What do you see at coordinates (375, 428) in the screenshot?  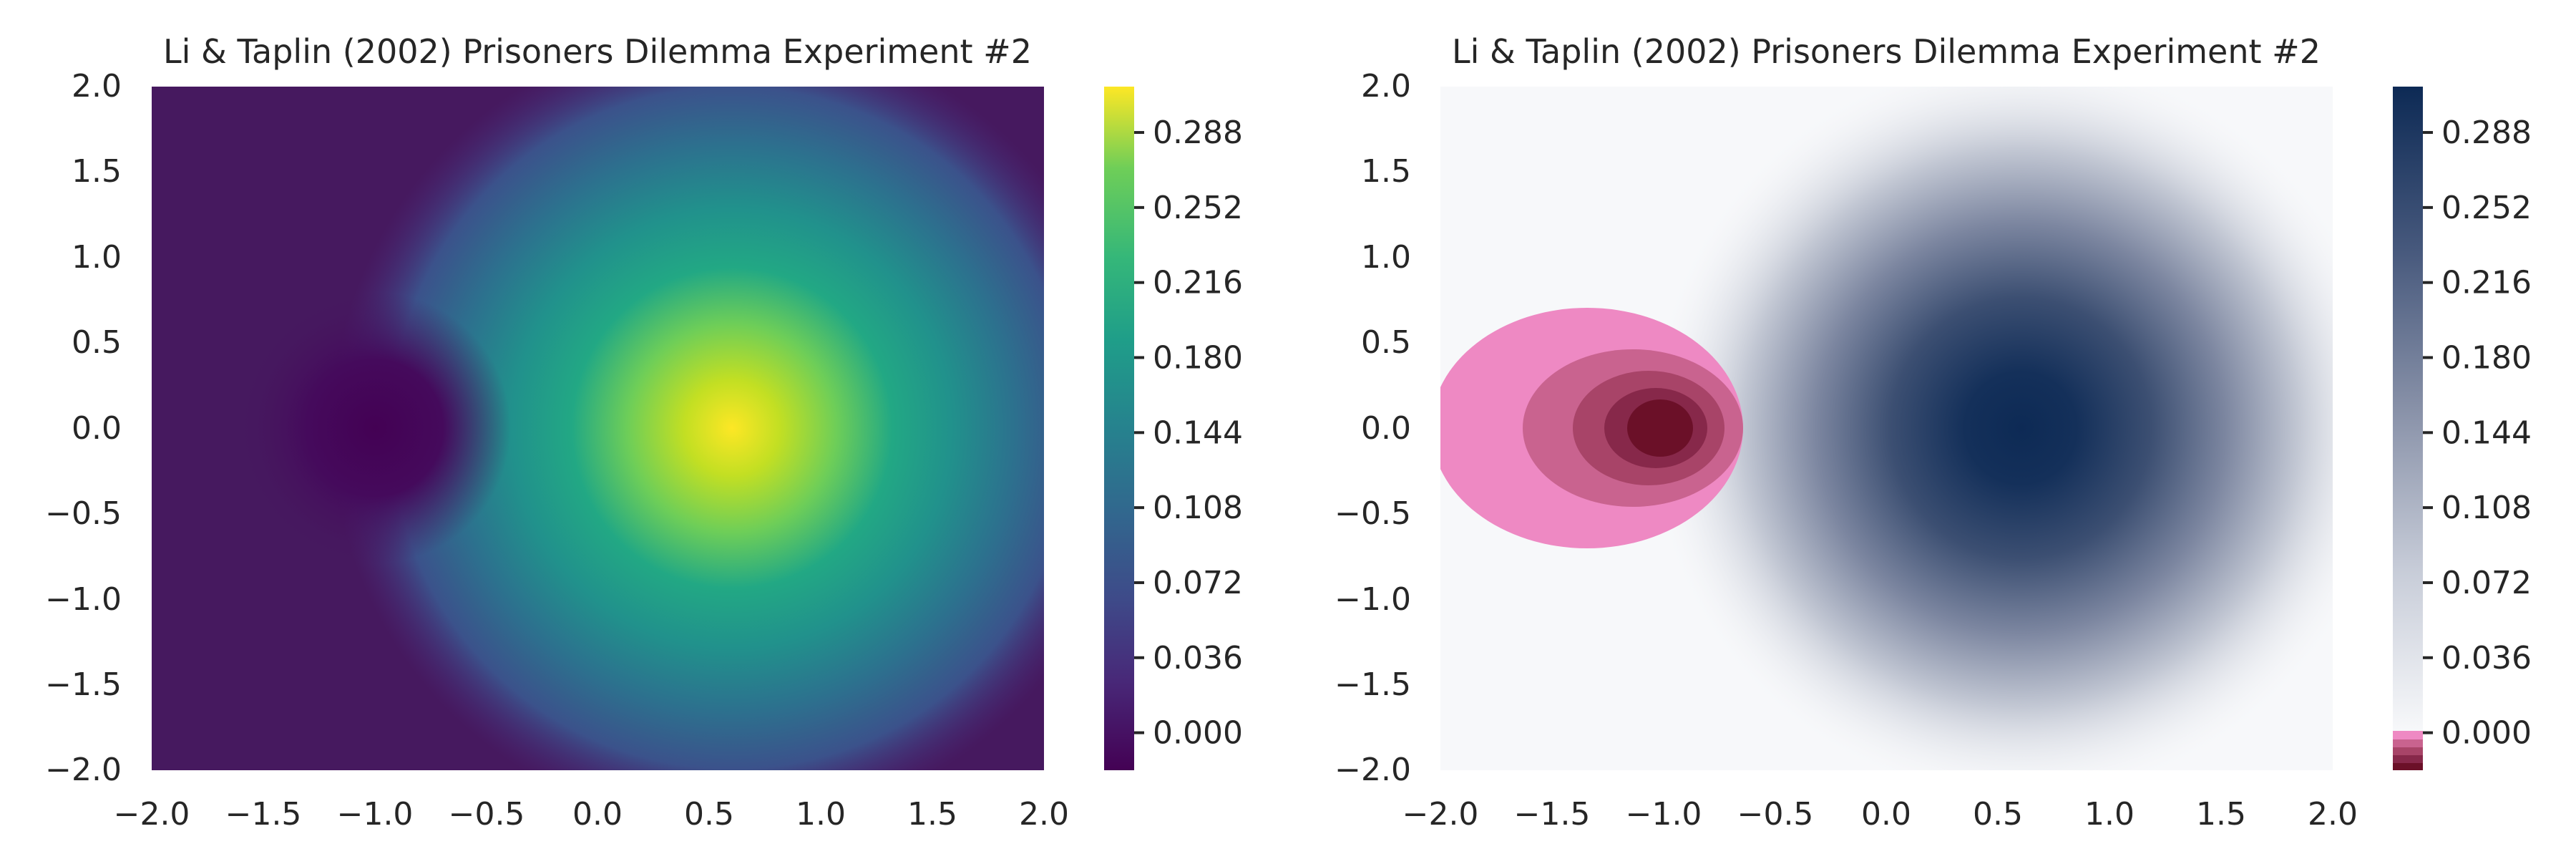 I see `heatmap-peak-negative` at bounding box center [375, 428].